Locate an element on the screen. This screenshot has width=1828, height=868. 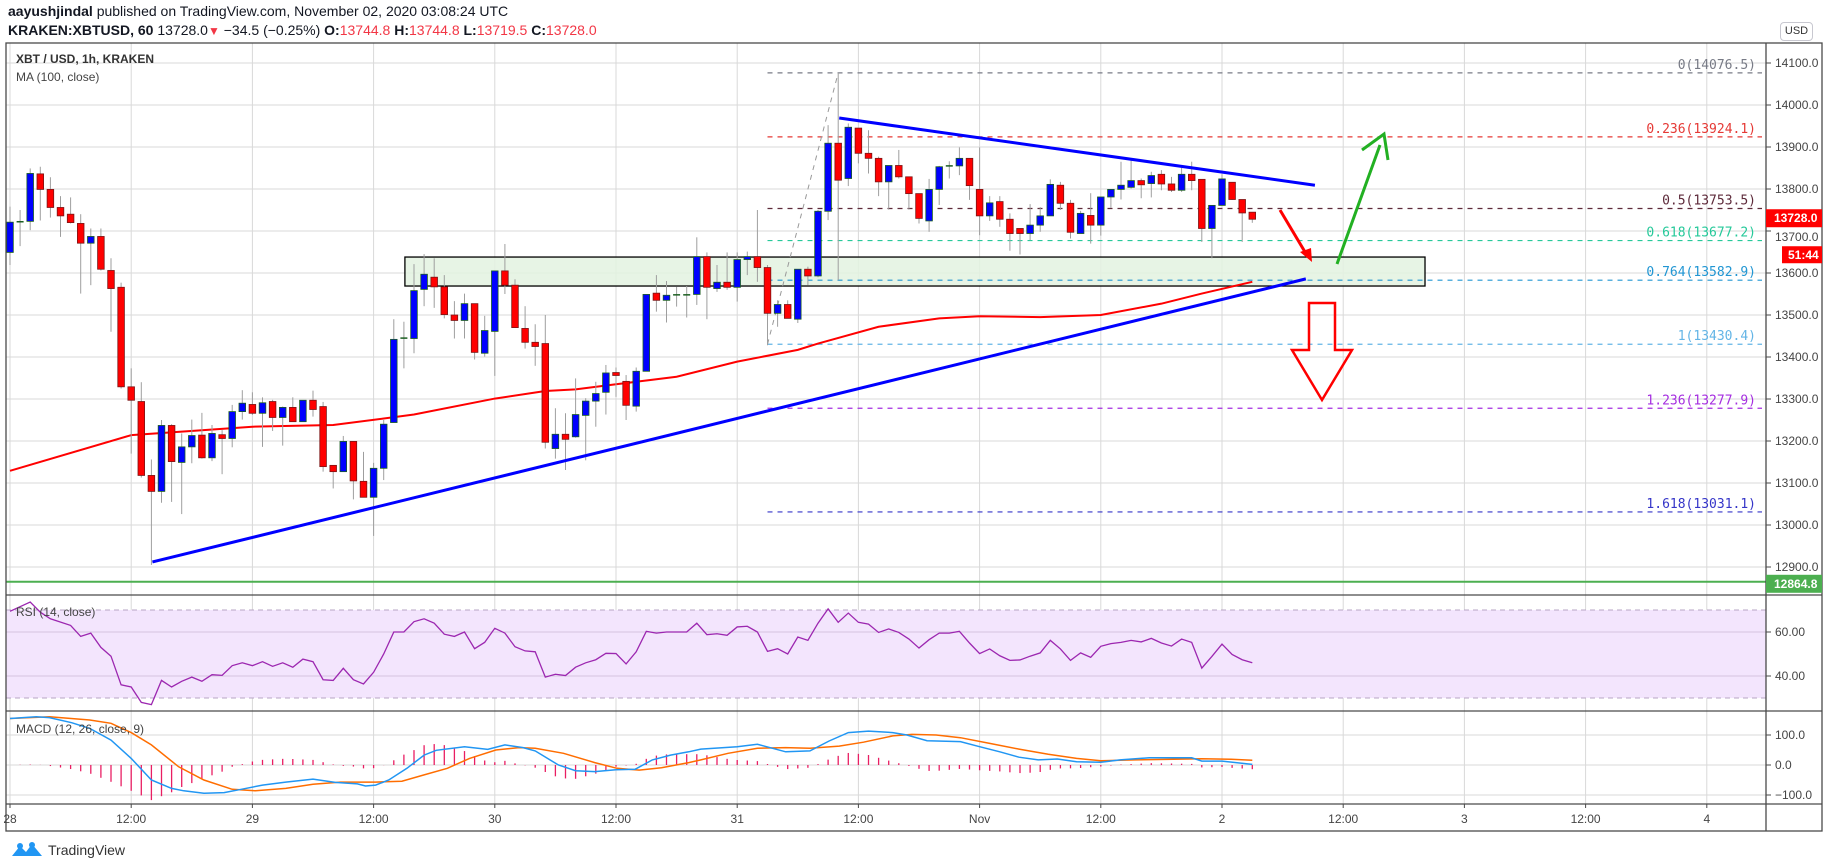
author-name: aayushjindal is located at coordinates (50, 11).